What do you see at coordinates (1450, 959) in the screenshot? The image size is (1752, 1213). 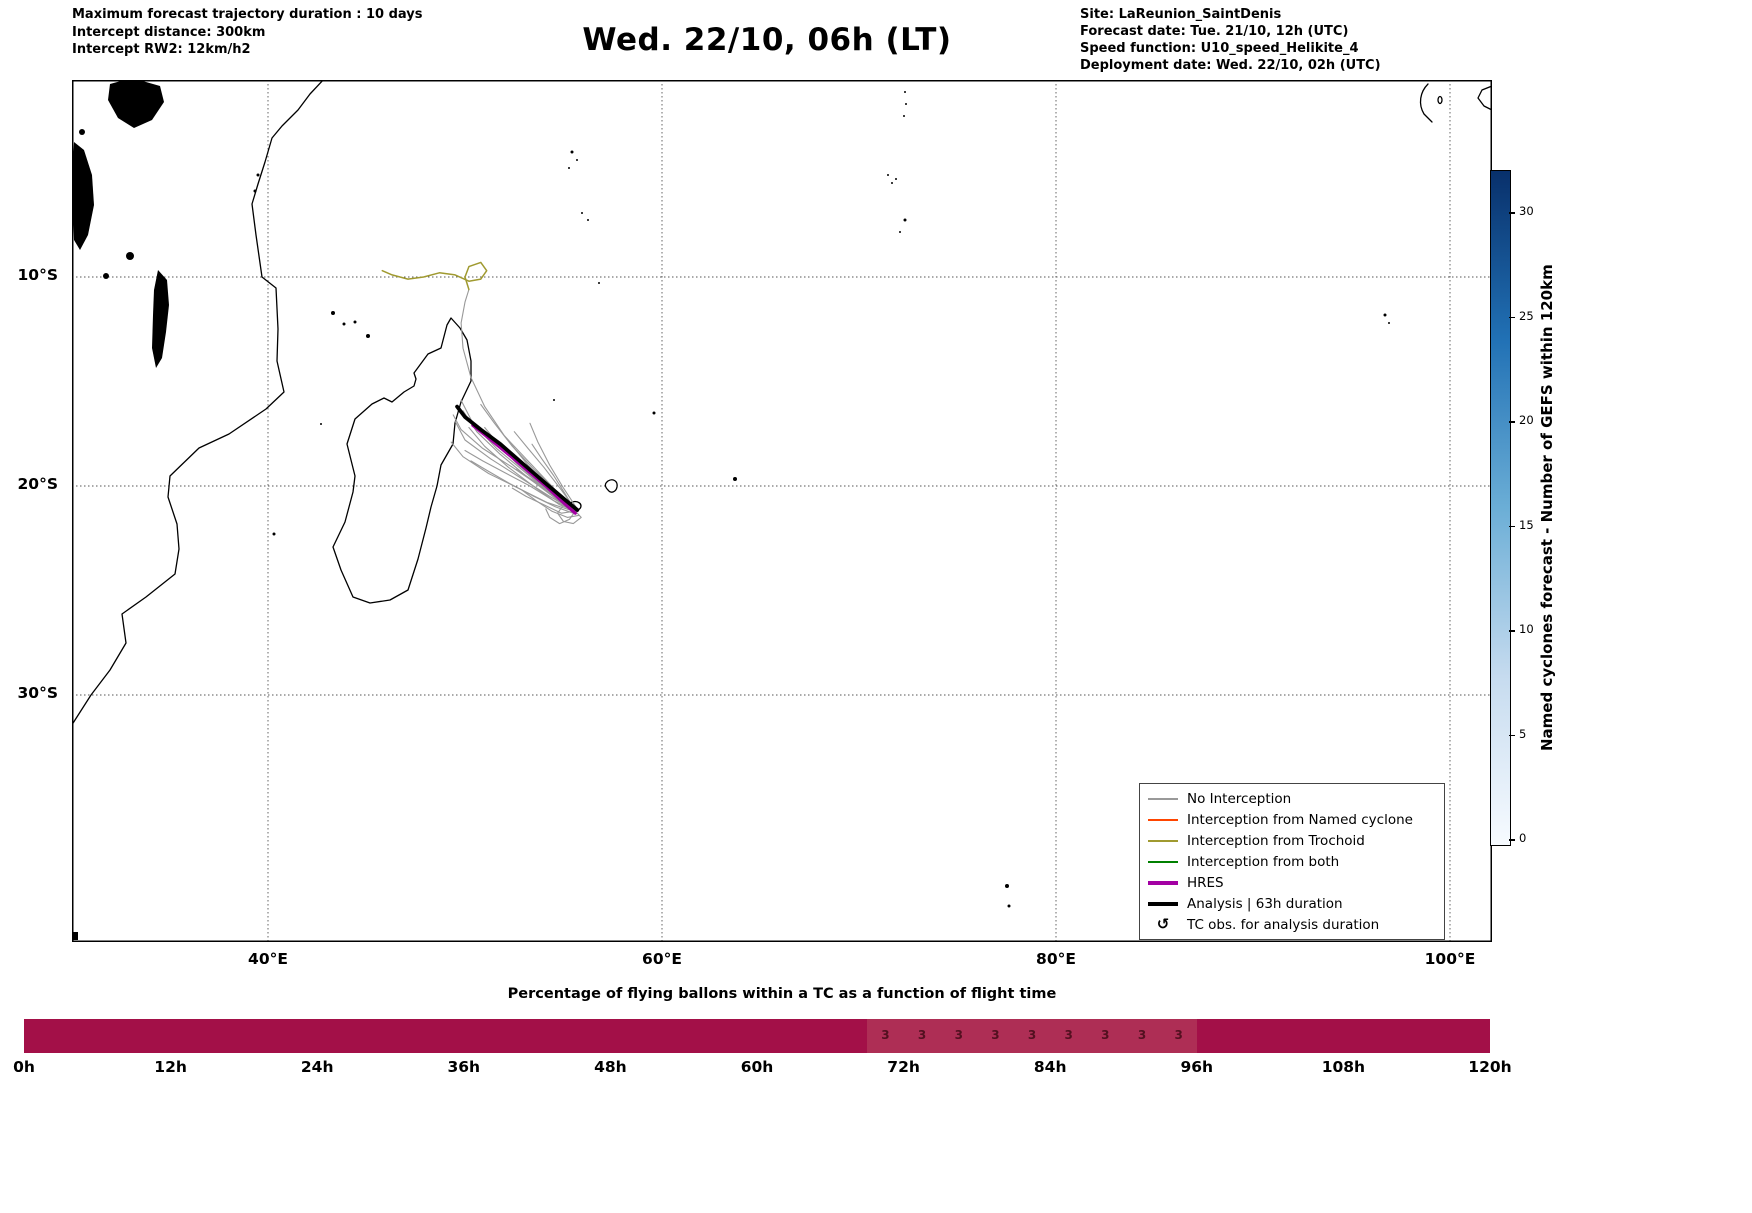 I see `x-axis-tick-label: 100°E` at bounding box center [1450, 959].